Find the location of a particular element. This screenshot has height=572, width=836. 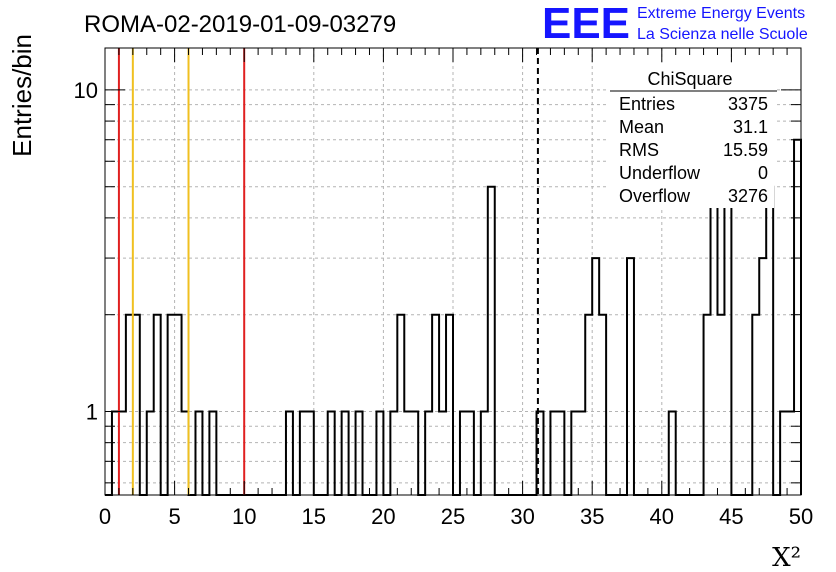

stats-title: ChiSquare is located at coordinates (689, 79).